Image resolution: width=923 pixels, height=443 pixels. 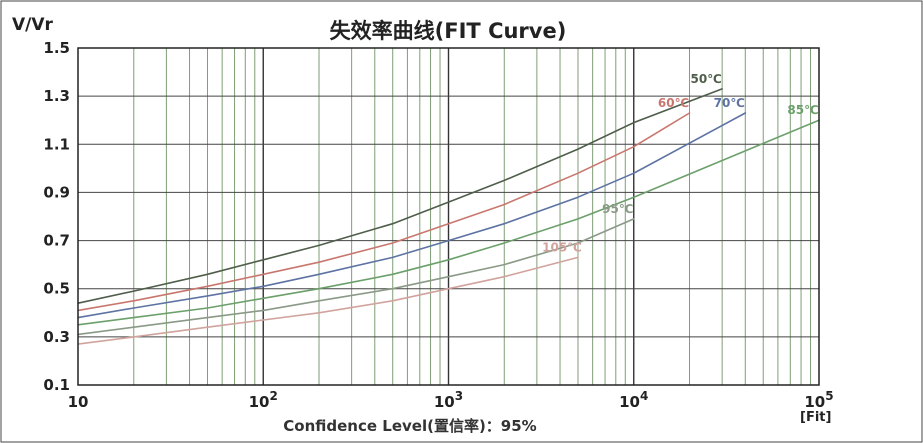 I want to click on series-label: 105℃, so click(x=562, y=247).